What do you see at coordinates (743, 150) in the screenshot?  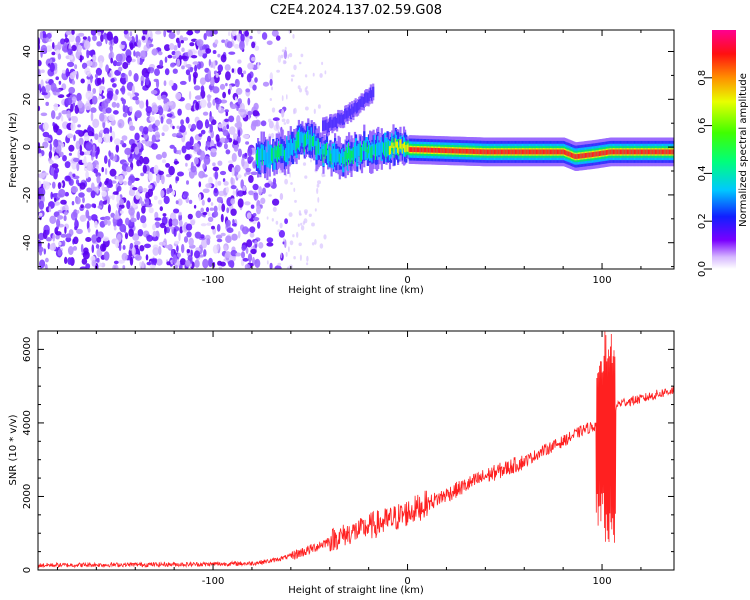 I see `colorbar-label: Normalized spectral amplitude` at bounding box center [743, 150].